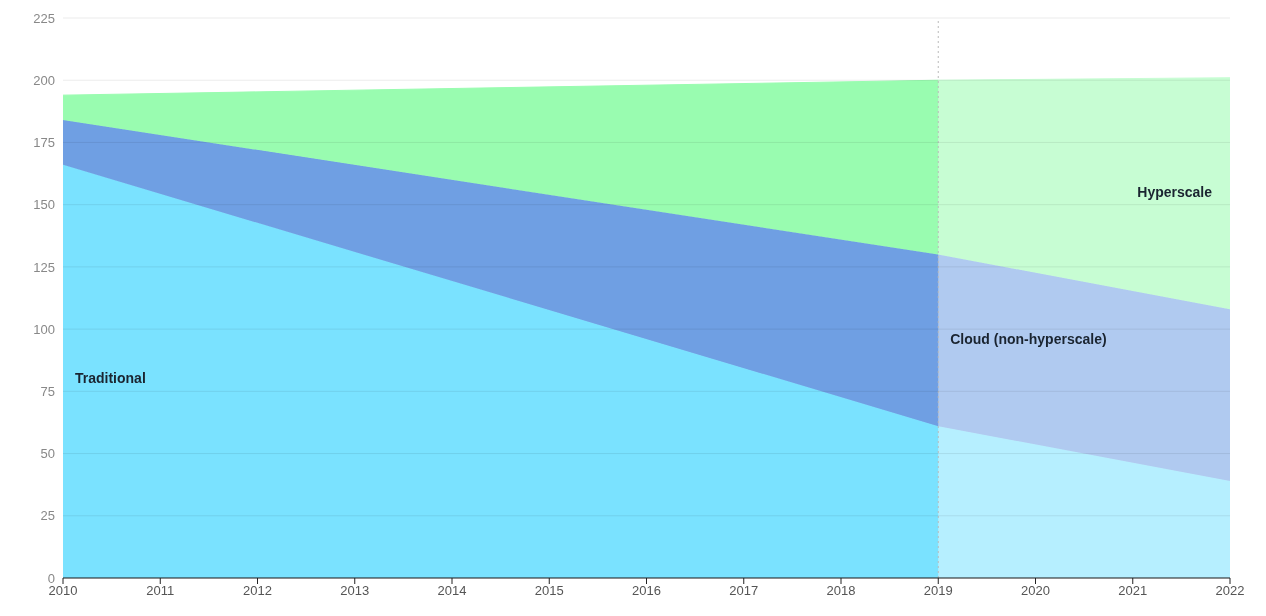  I want to click on y-tick-label: 200, so click(44, 80).